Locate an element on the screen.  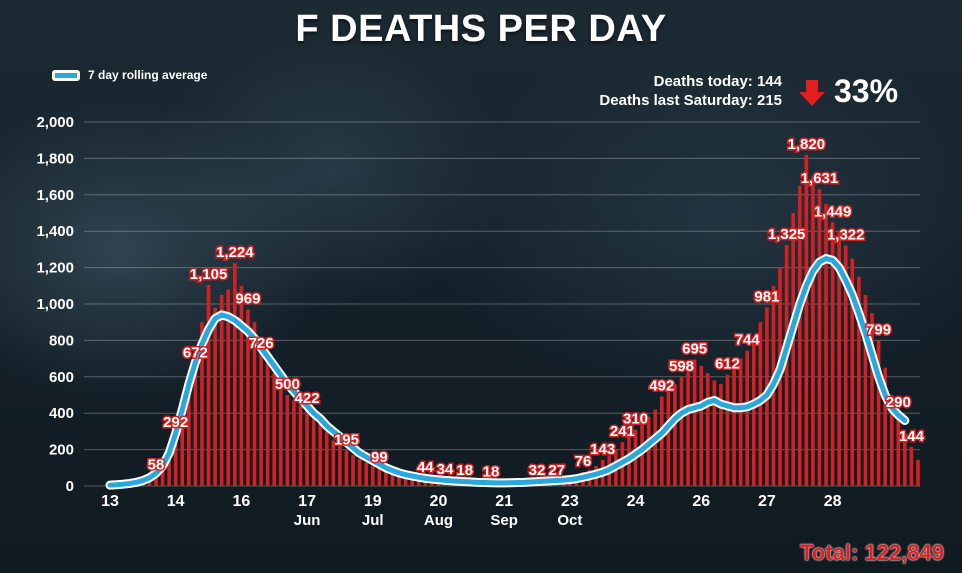
y-tick-label: 1,000 is located at coordinates (55, 304).